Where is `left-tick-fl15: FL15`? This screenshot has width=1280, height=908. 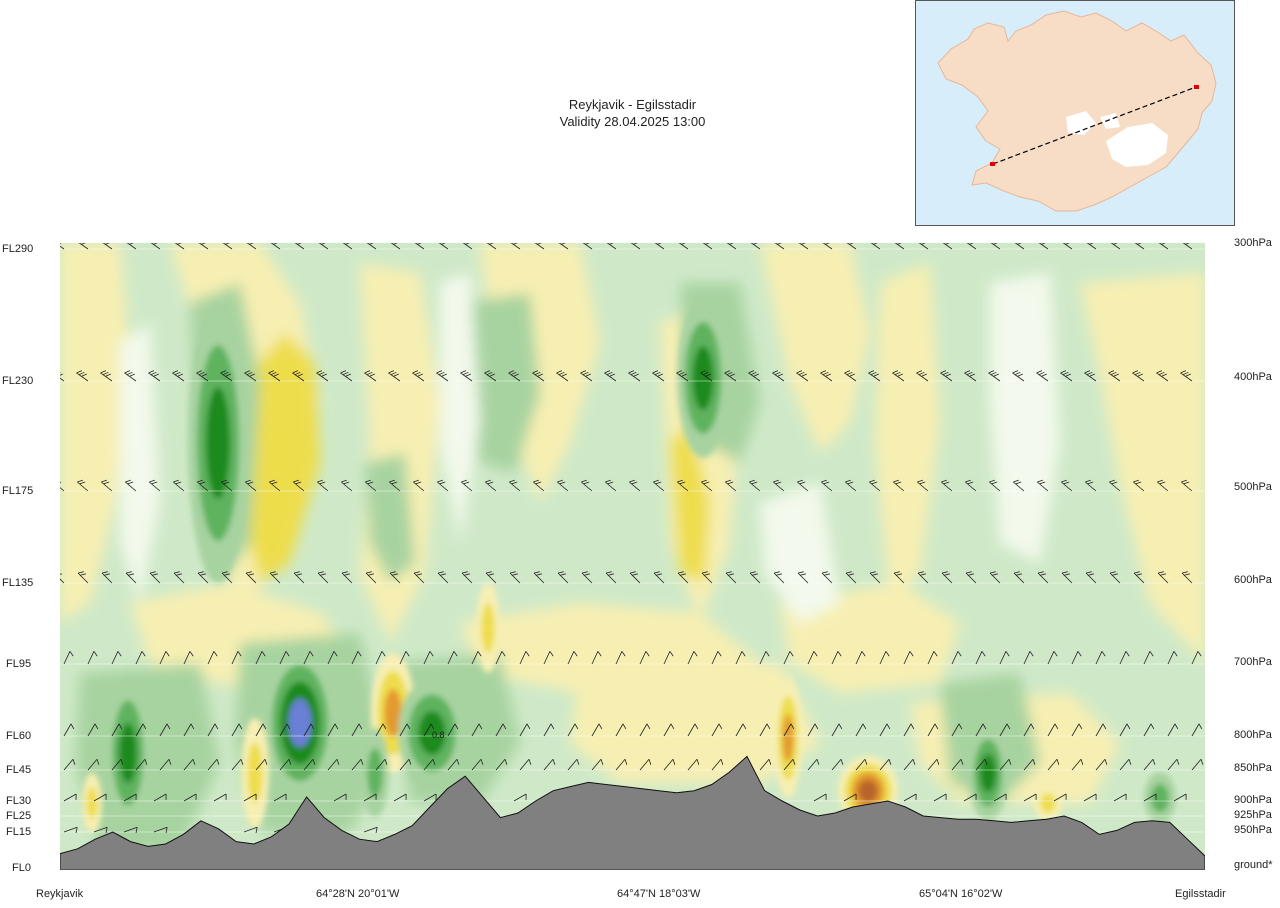
left-tick-fl15: FL15 is located at coordinates (19, 832).